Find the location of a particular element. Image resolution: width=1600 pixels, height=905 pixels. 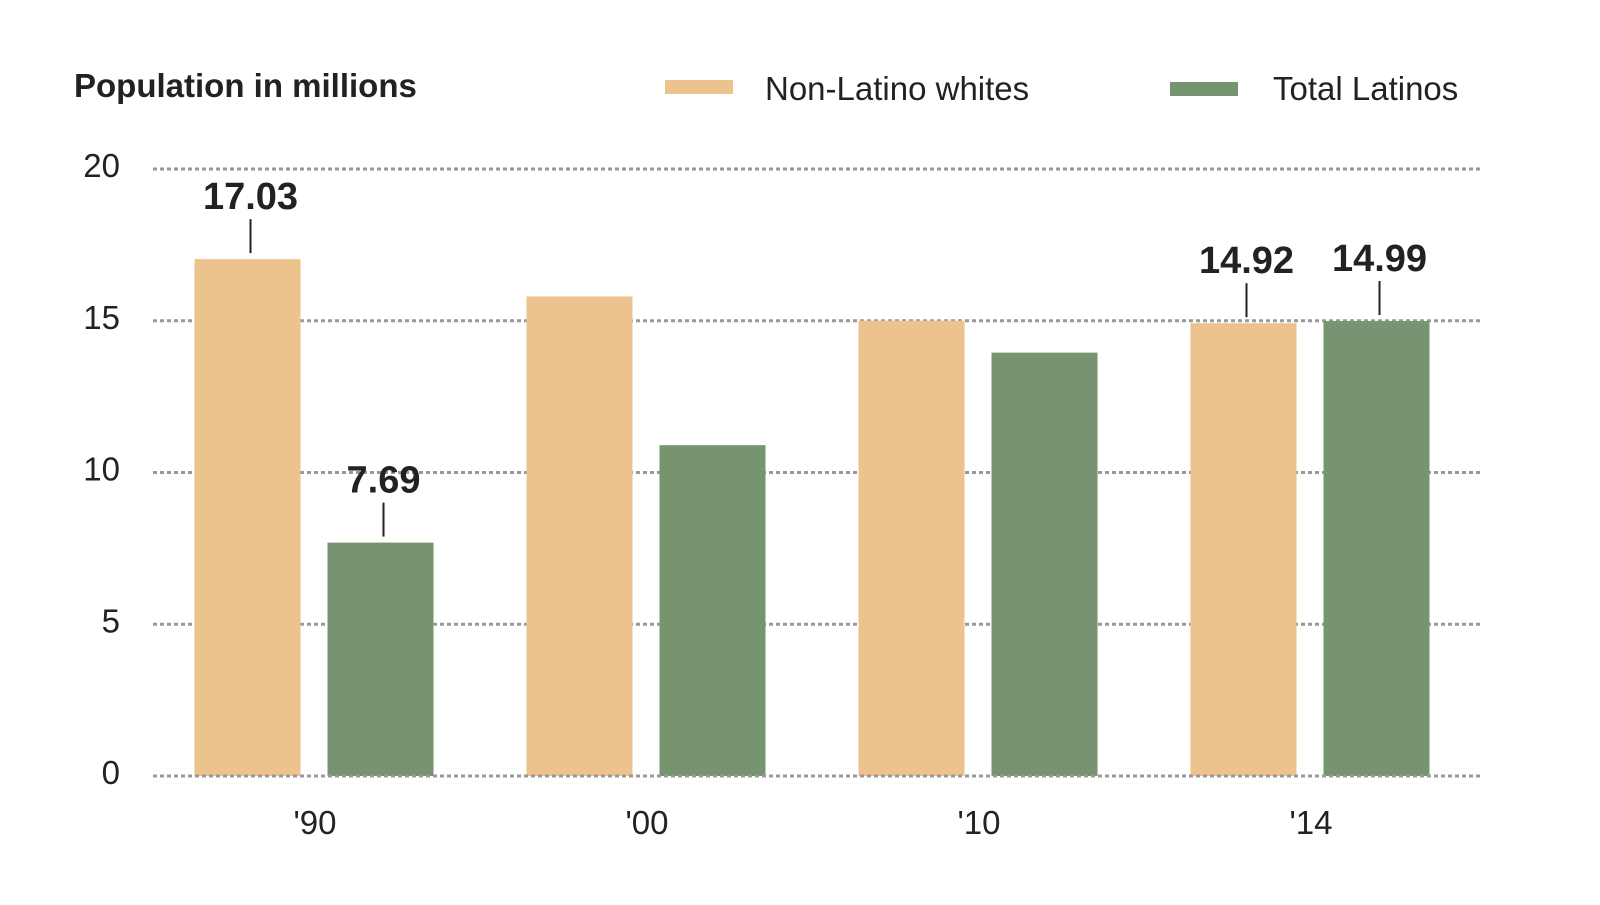

legend-label-total-latinos: Total Latinos is located at coordinates (1365, 88).